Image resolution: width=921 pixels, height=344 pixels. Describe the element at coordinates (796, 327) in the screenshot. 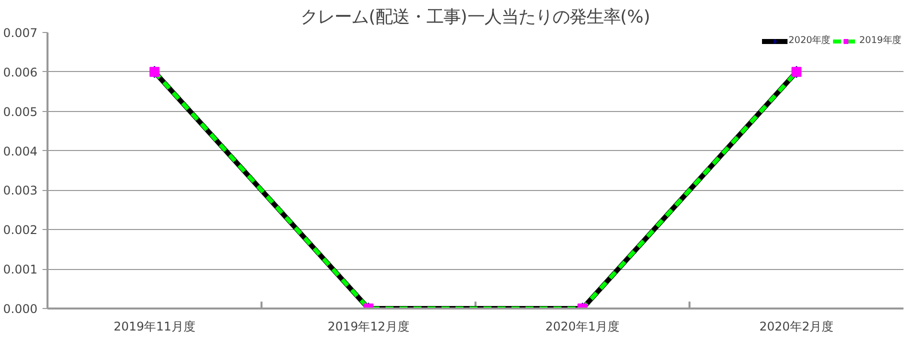

I see `x-tick-label: 2020年2月度` at that location.